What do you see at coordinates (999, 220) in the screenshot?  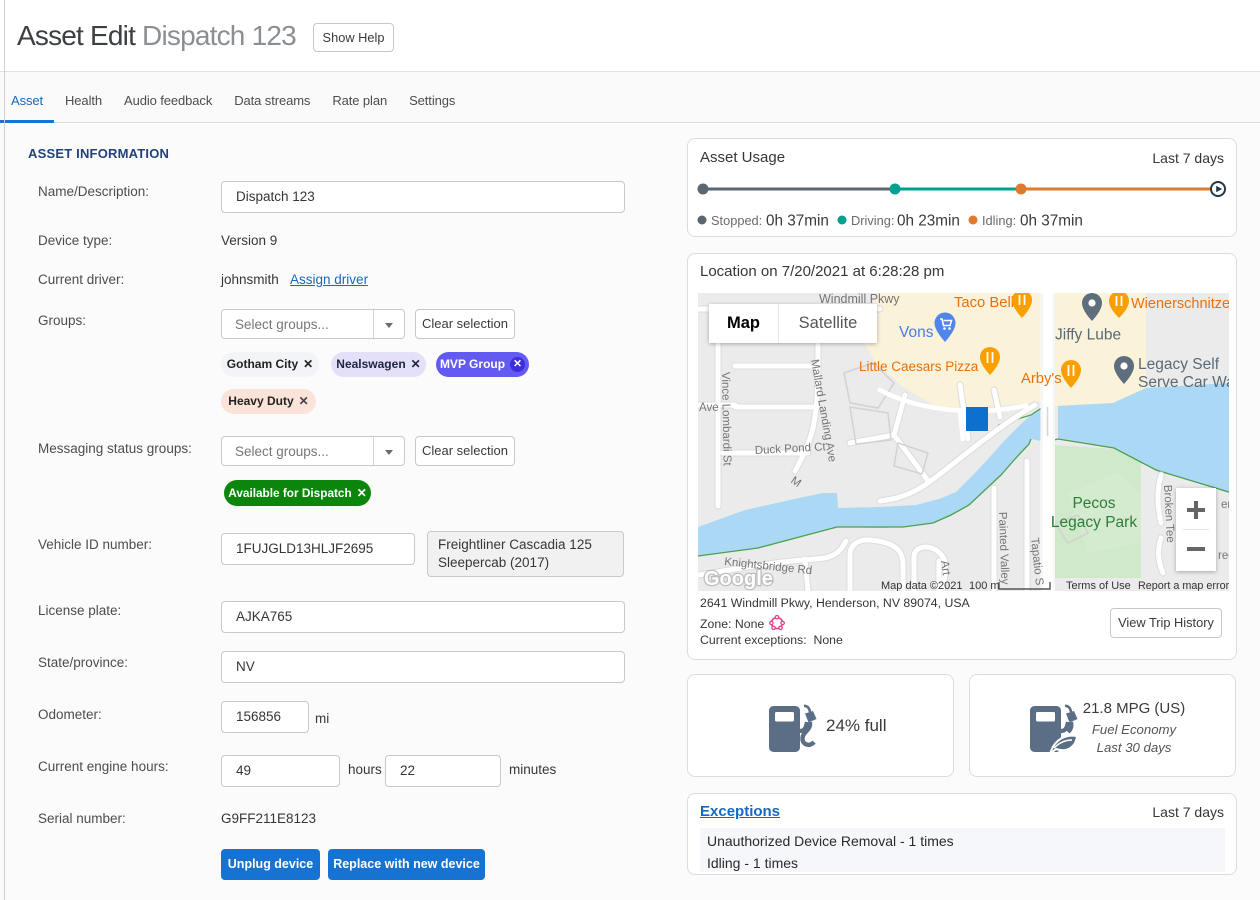 I see `svg-text: Idling:` at bounding box center [999, 220].